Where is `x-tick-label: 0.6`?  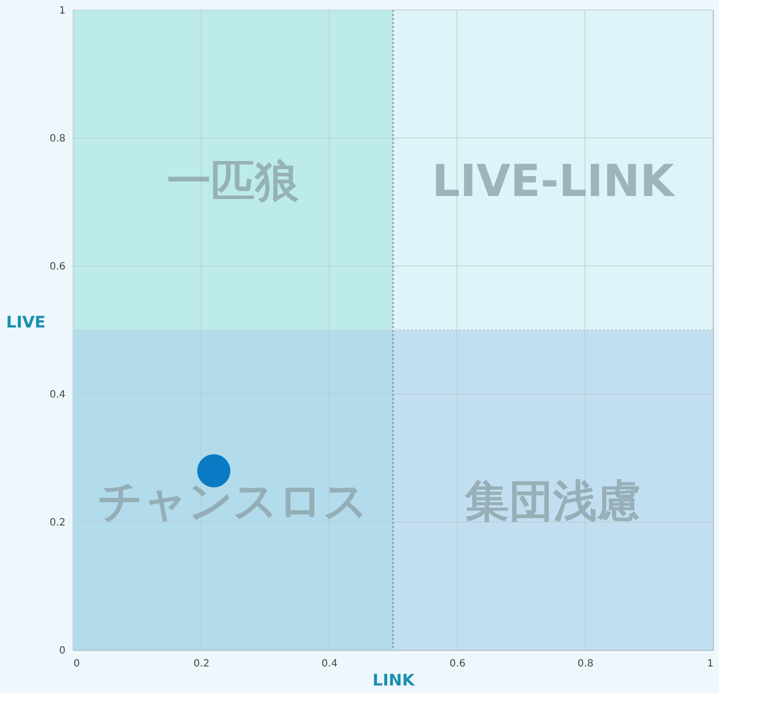 x-tick-label: 0.6 is located at coordinates (458, 664).